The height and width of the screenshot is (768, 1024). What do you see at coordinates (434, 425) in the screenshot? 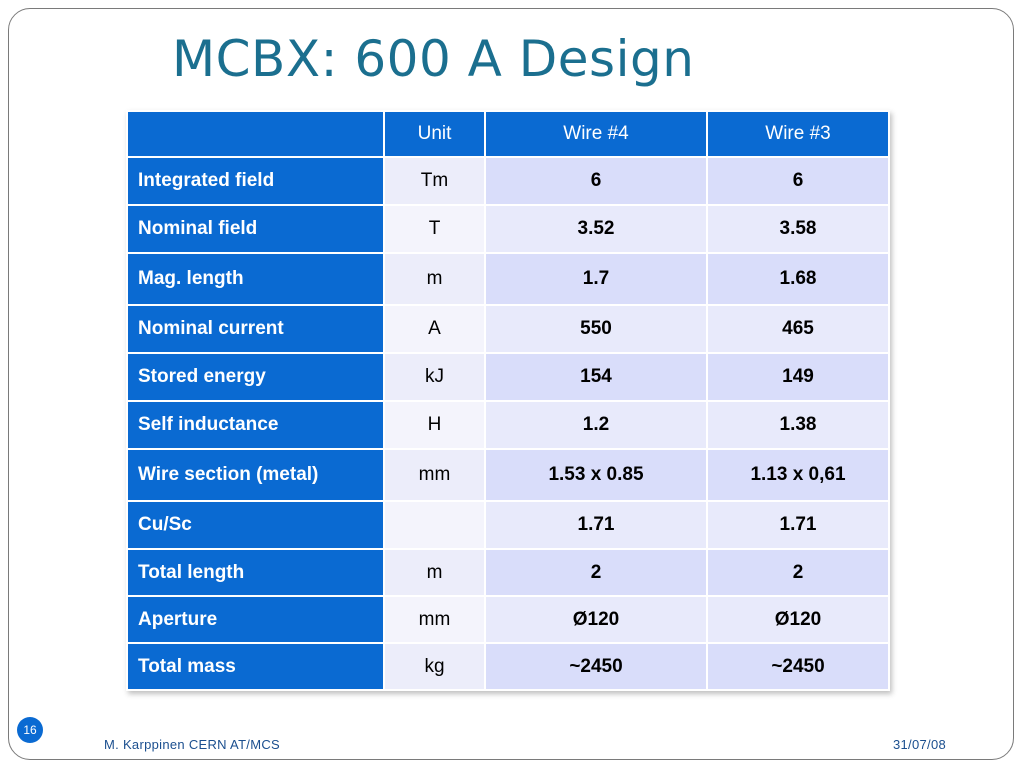
I see `row-unit: H` at bounding box center [434, 425].